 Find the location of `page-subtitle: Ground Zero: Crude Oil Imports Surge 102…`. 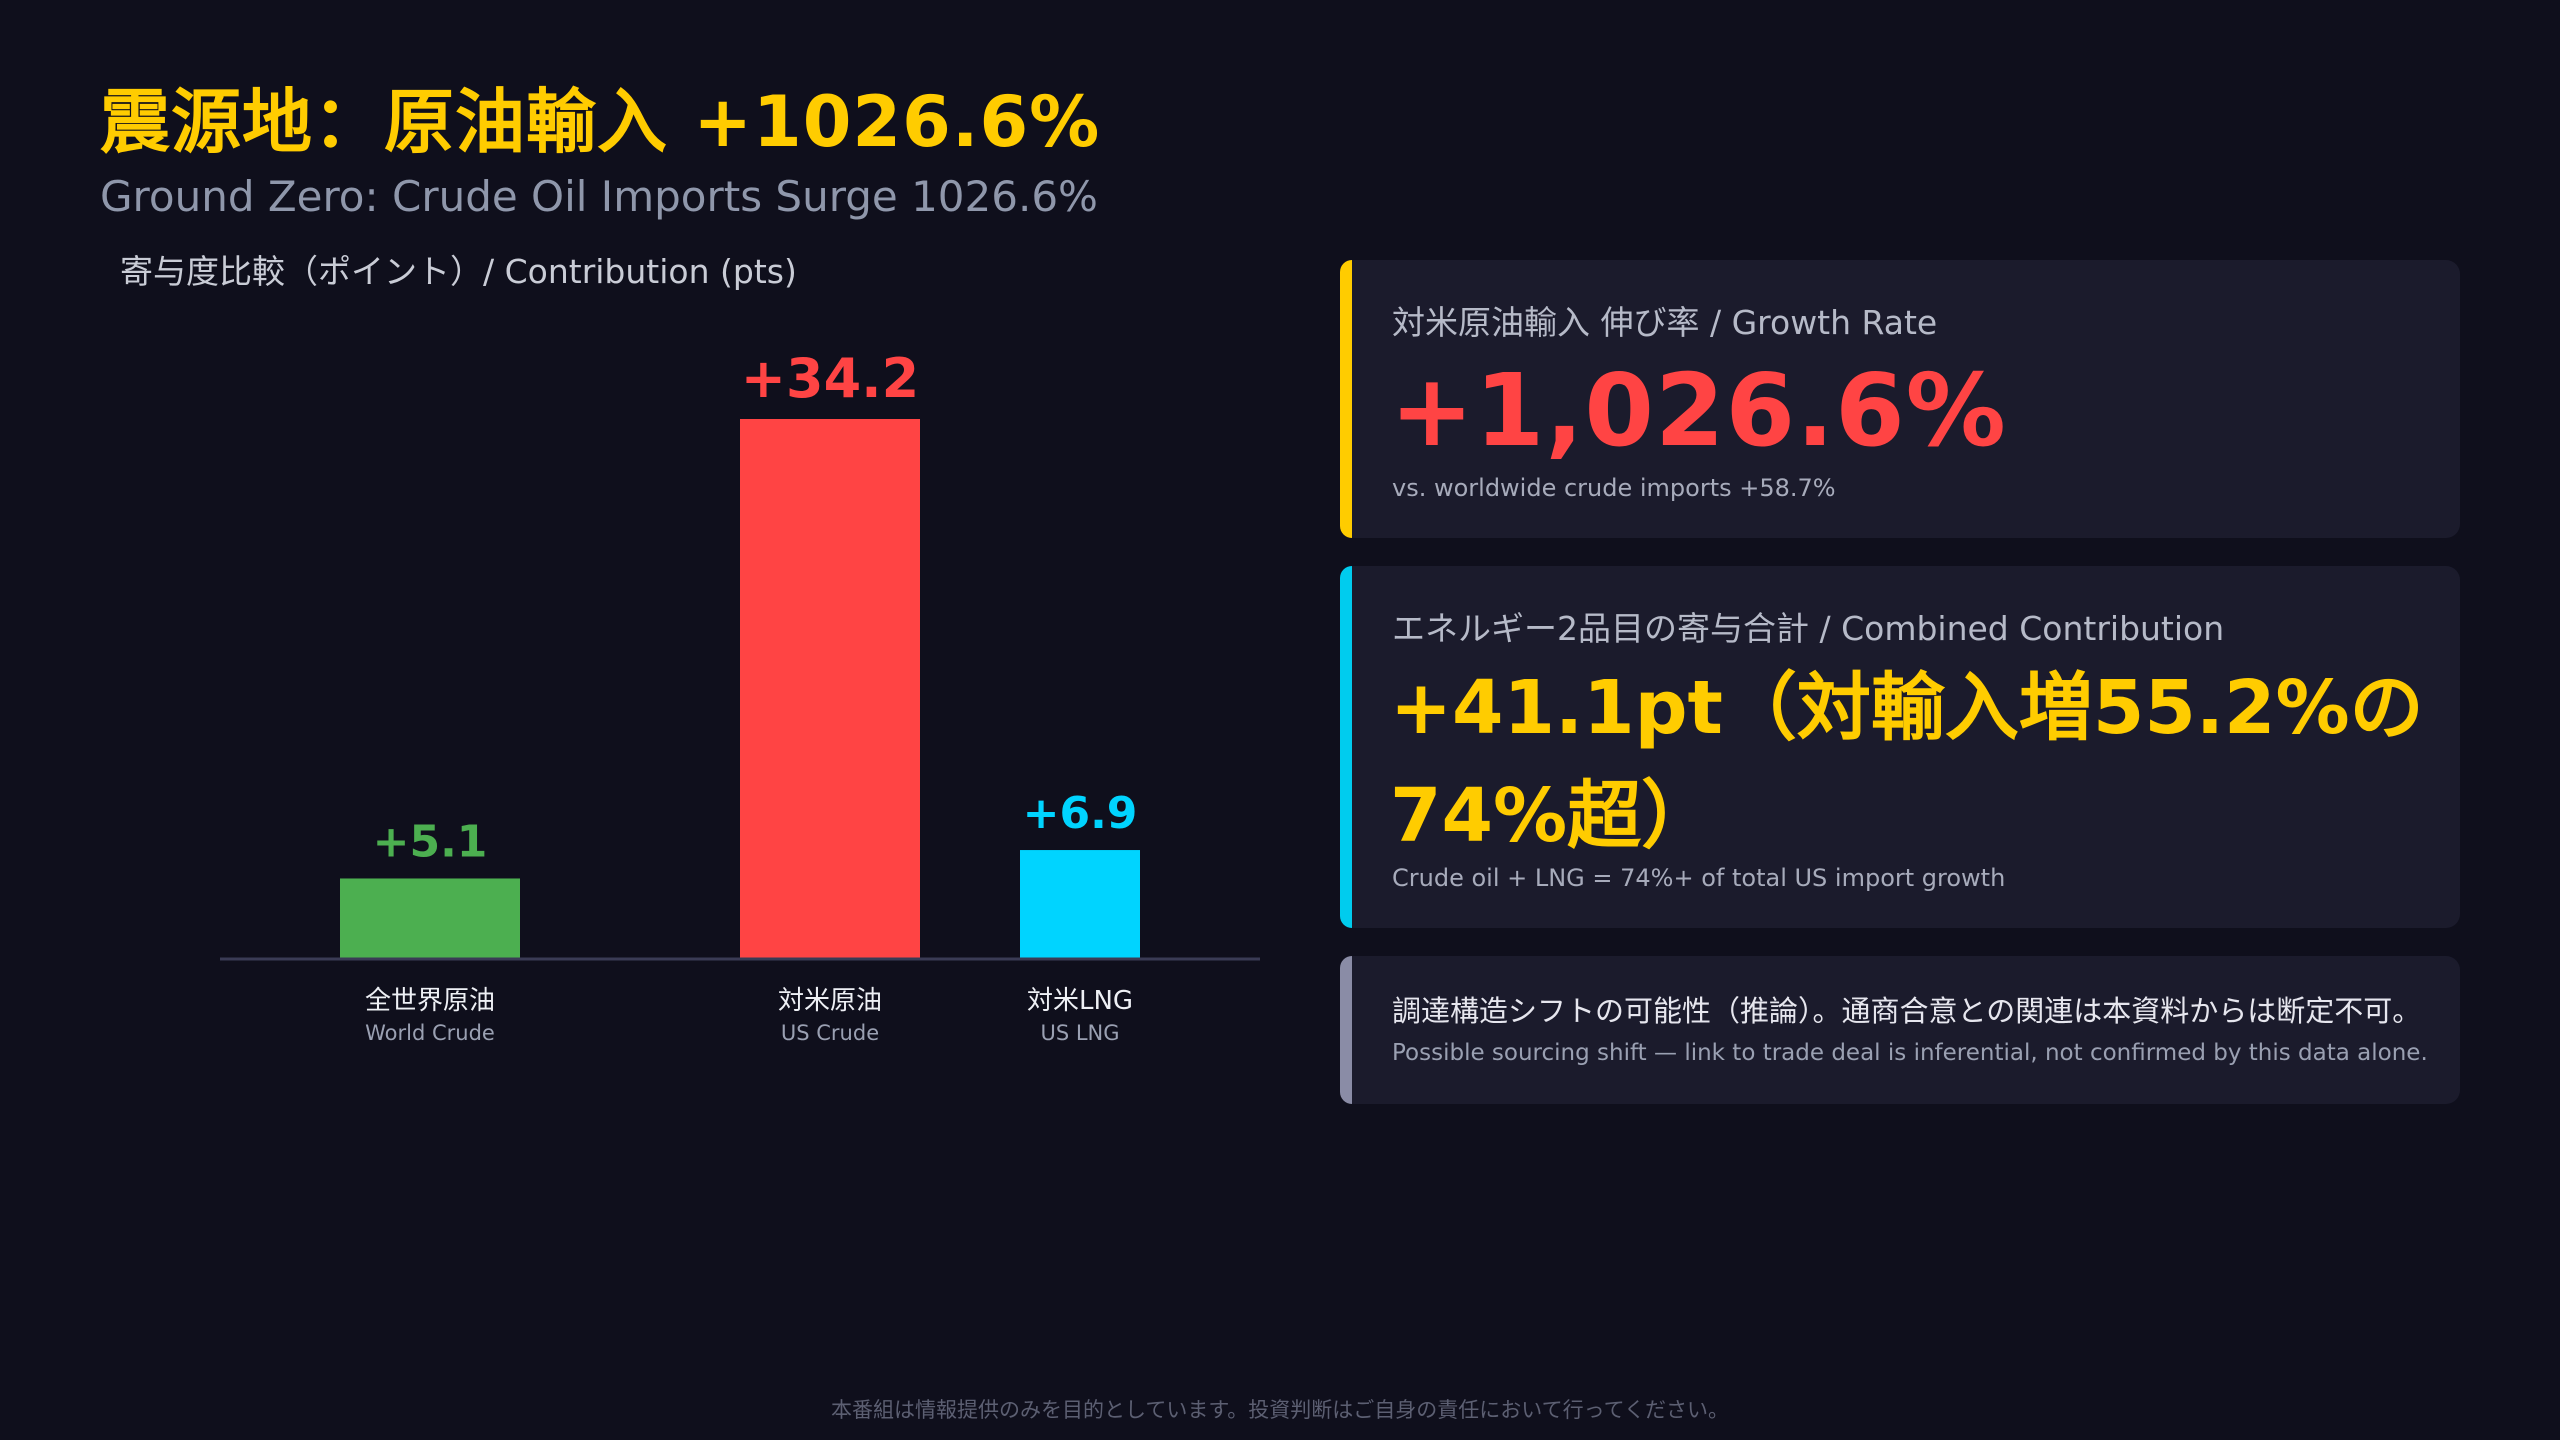

page-subtitle: Ground Zero: Crude Oil Imports Surge 102… is located at coordinates (599, 196).